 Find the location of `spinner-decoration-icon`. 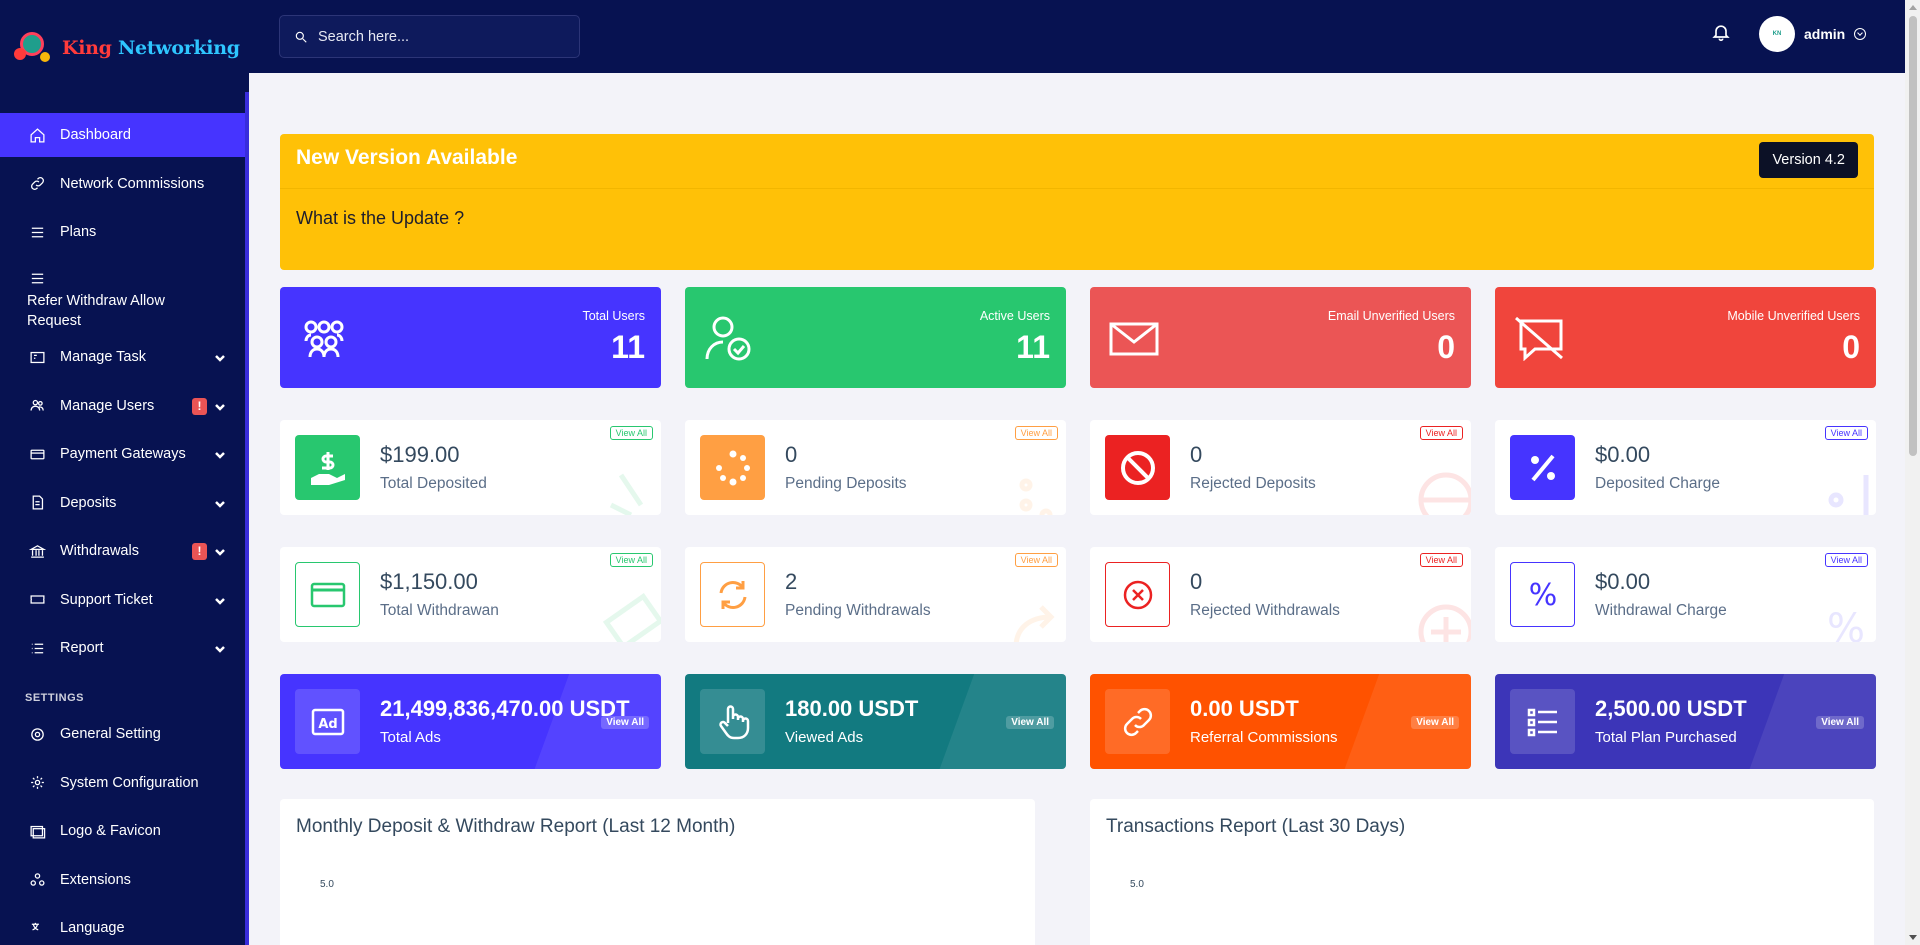

spinner-decoration-icon is located at coordinates (1036, 490).